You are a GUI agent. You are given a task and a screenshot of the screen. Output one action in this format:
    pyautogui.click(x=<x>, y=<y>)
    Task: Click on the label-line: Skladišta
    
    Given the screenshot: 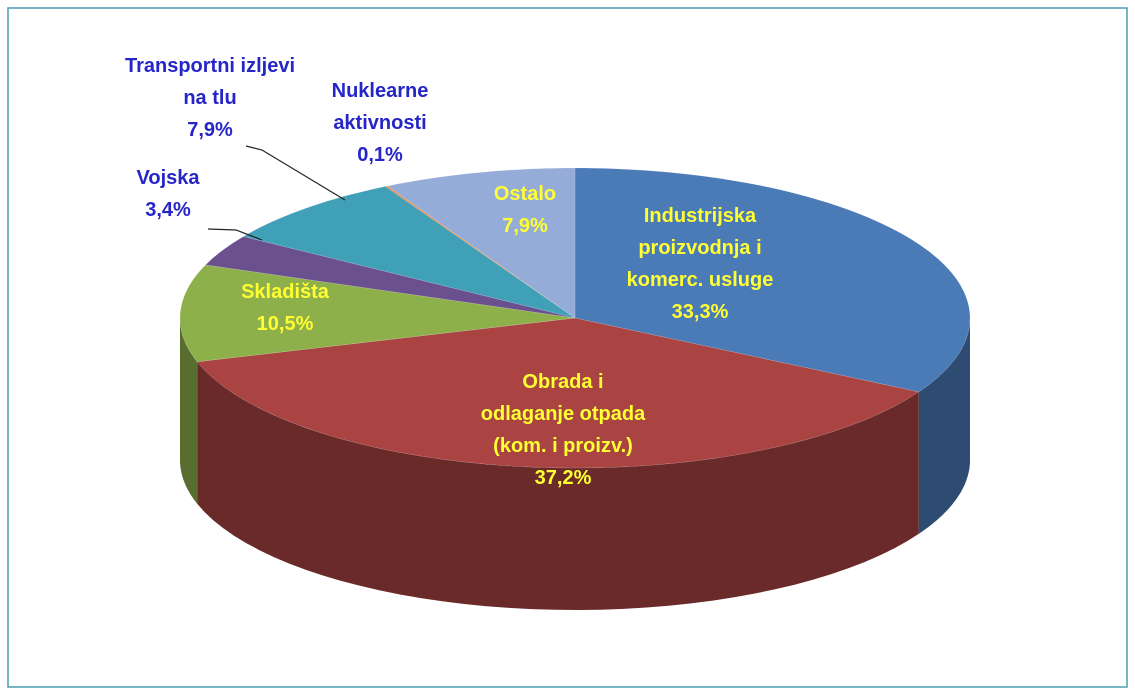 What is the action you would take?
    pyautogui.click(x=285, y=292)
    